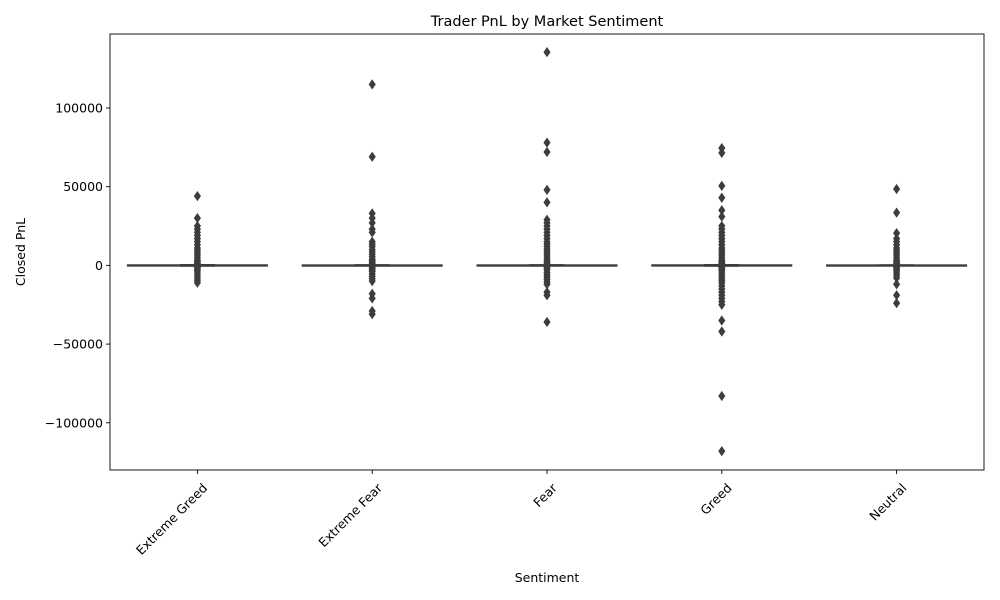  What do you see at coordinates (83, 186) in the screenshot?
I see `y-tick-label: 50000` at bounding box center [83, 186].